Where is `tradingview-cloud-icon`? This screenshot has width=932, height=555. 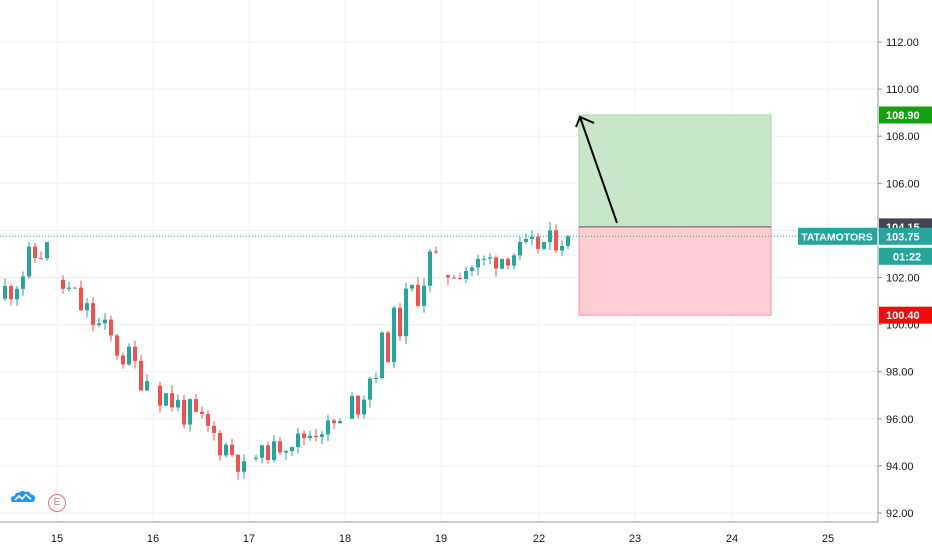 tradingview-cloud-icon is located at coordinates (23, 496).